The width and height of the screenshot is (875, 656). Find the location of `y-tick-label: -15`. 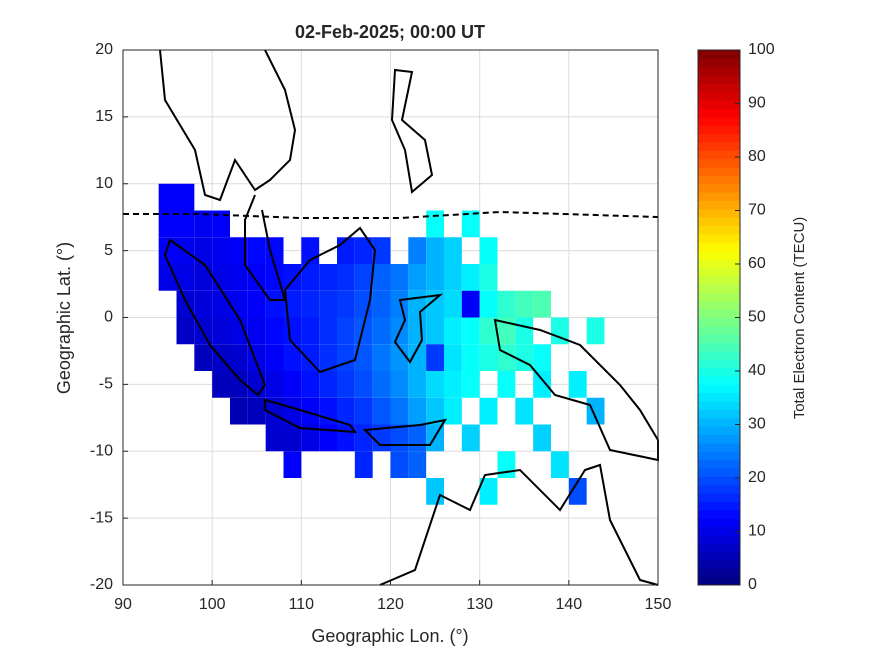

y-tick-label: -15 is located at coordinates (101, 517).